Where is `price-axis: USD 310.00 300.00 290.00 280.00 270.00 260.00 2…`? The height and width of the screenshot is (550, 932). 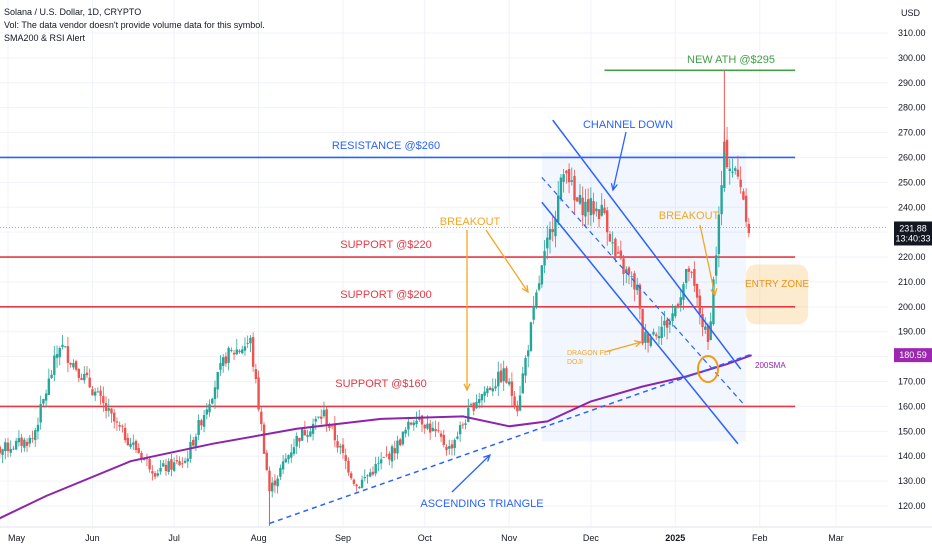
price-axis: USD 310.00 300.00 290.00 280.00 270.00 260.00 2… is located at coordinates (910, 275).